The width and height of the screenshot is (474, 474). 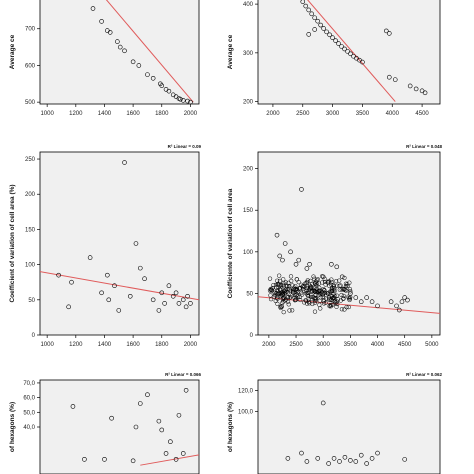 I want to click on x-tick-label: 4500, so click(x=422, y=114).